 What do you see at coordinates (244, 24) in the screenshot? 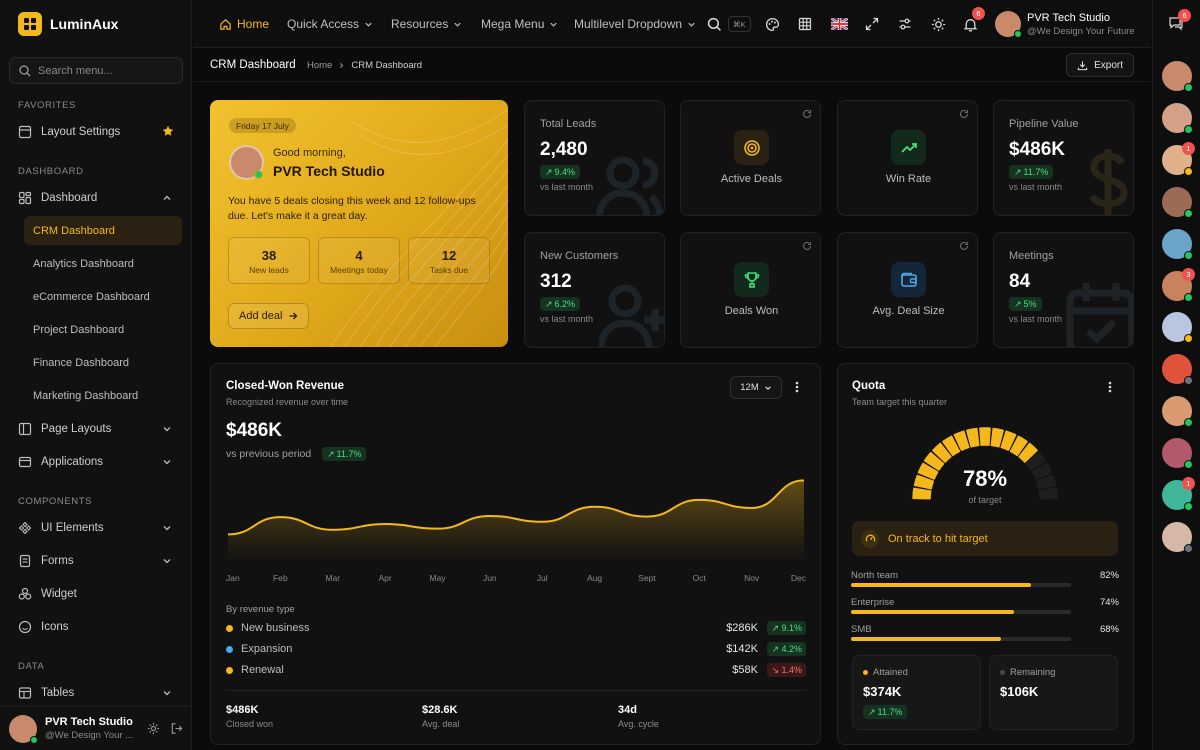
I see `nav-home: Home` at bounding box center [244, 24].